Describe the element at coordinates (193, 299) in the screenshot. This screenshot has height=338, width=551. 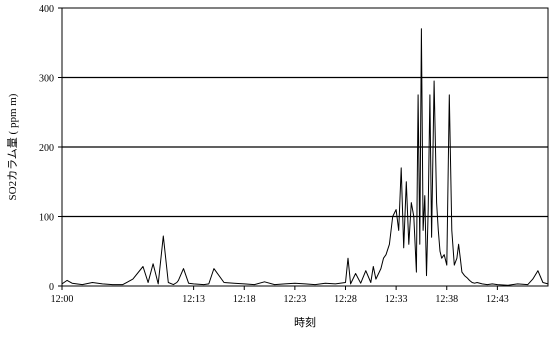
I see `x-tick-label: 12:13` at that location.